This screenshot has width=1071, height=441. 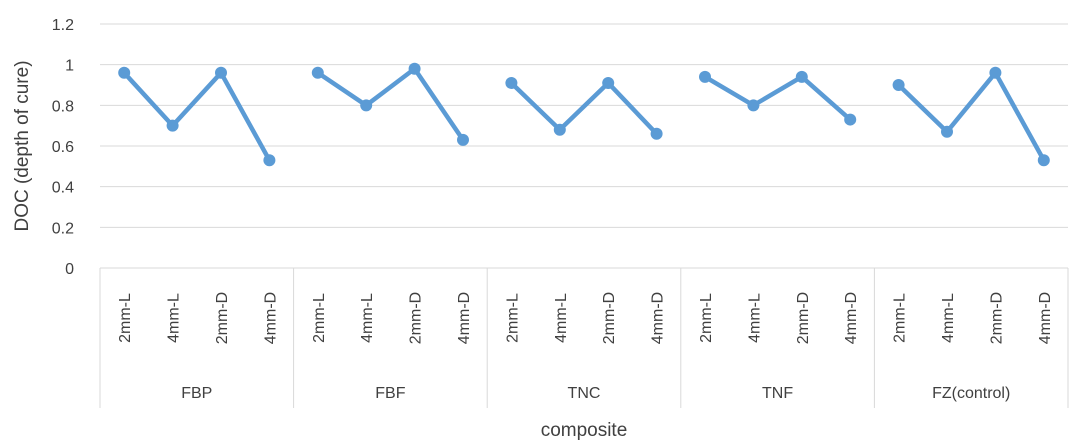 What do you see at coordinates (971, 393) in the screenshot?
I see `group-label: FZ(control)` at bounding box center [971, 393].